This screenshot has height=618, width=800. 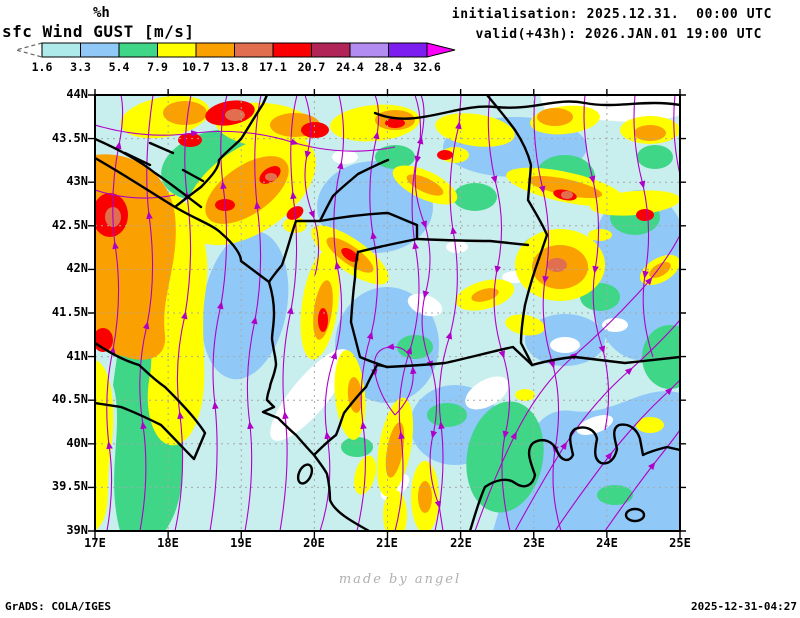 What do you see at coordinates (427, 67) in the screenshot?
I see `colorbar-tick: 32.6` at bounding box center [427, 67].